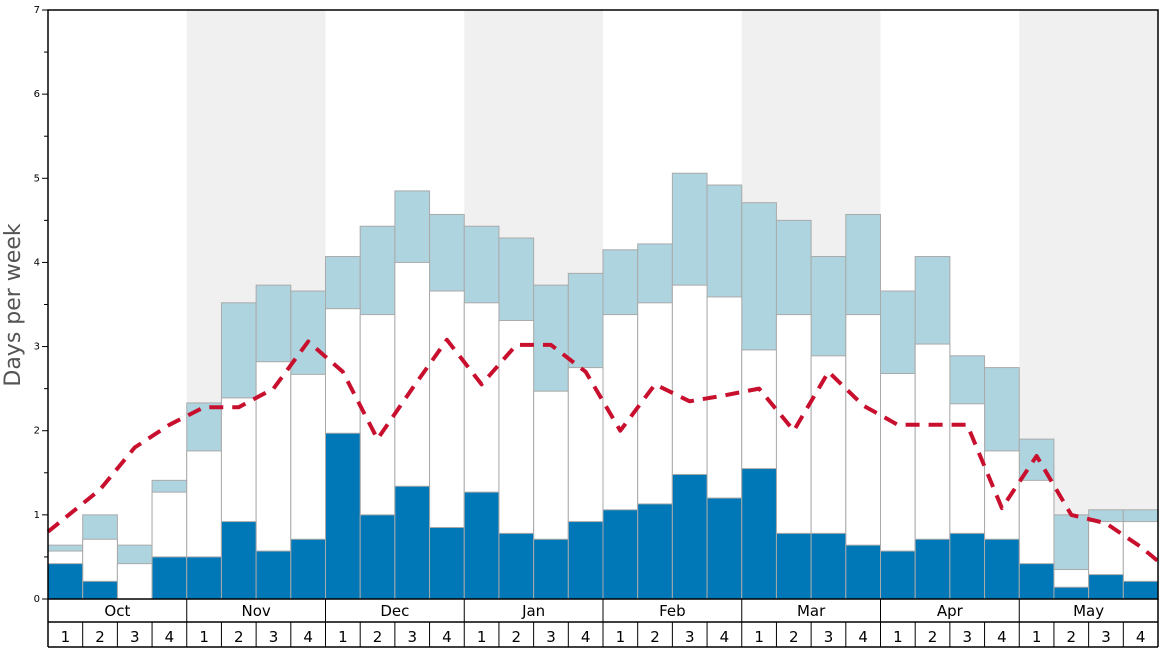 The width and height of the screenshot is (1168, 648). I want to click on month-label-may: May, so click(1088, 611).